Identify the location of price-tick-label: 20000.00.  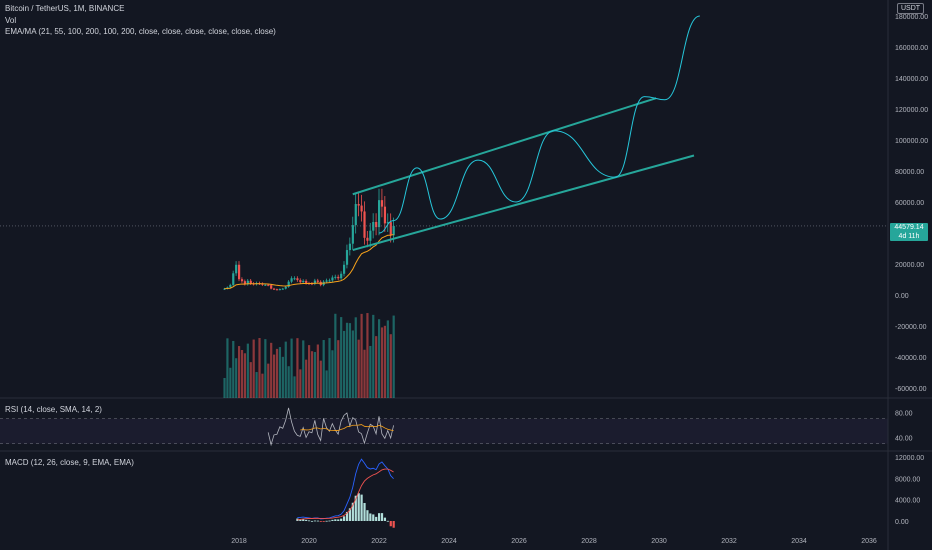
(909, 265).